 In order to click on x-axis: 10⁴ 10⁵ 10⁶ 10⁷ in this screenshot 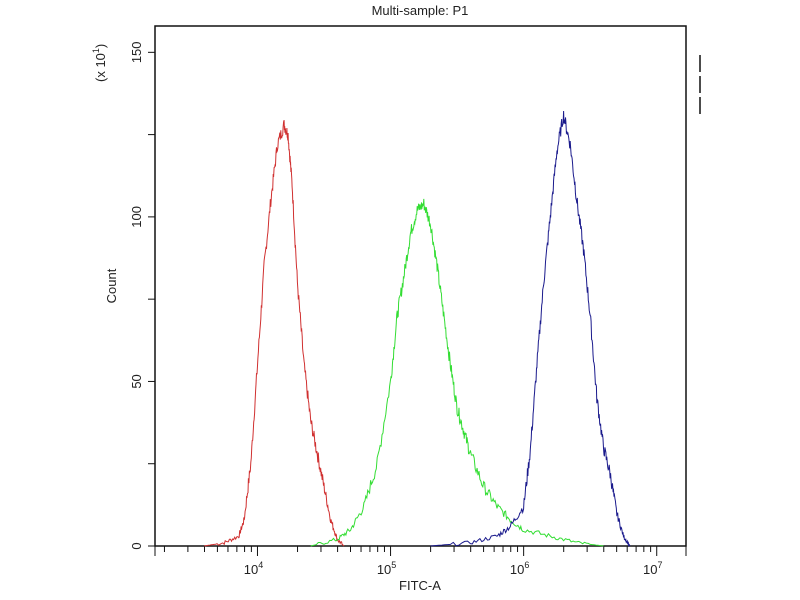, I will do `click(420, 561)`.